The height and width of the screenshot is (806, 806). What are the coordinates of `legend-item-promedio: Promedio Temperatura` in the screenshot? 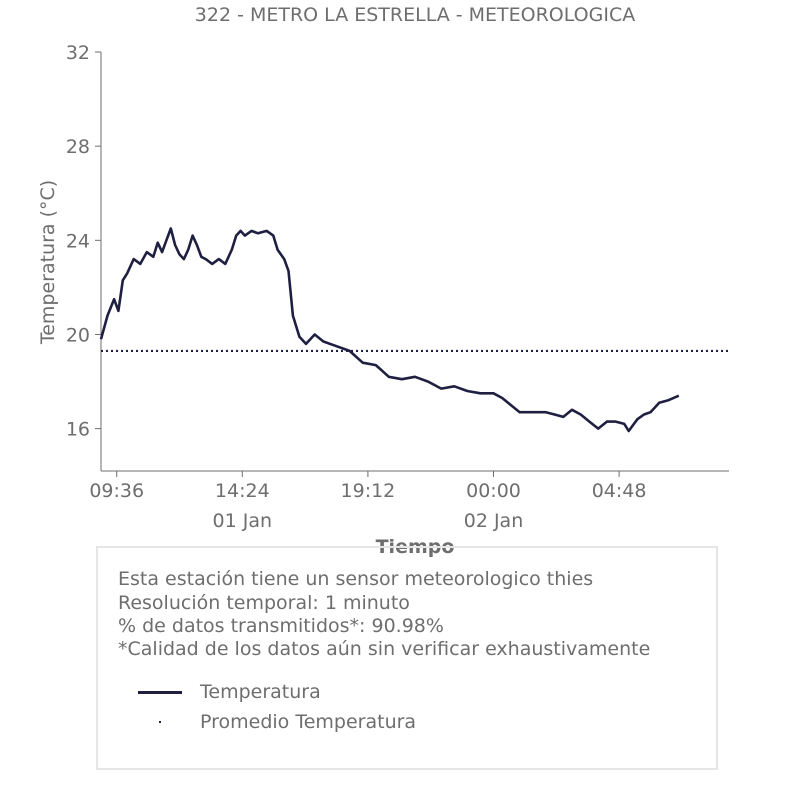 It's located at (338, 723).